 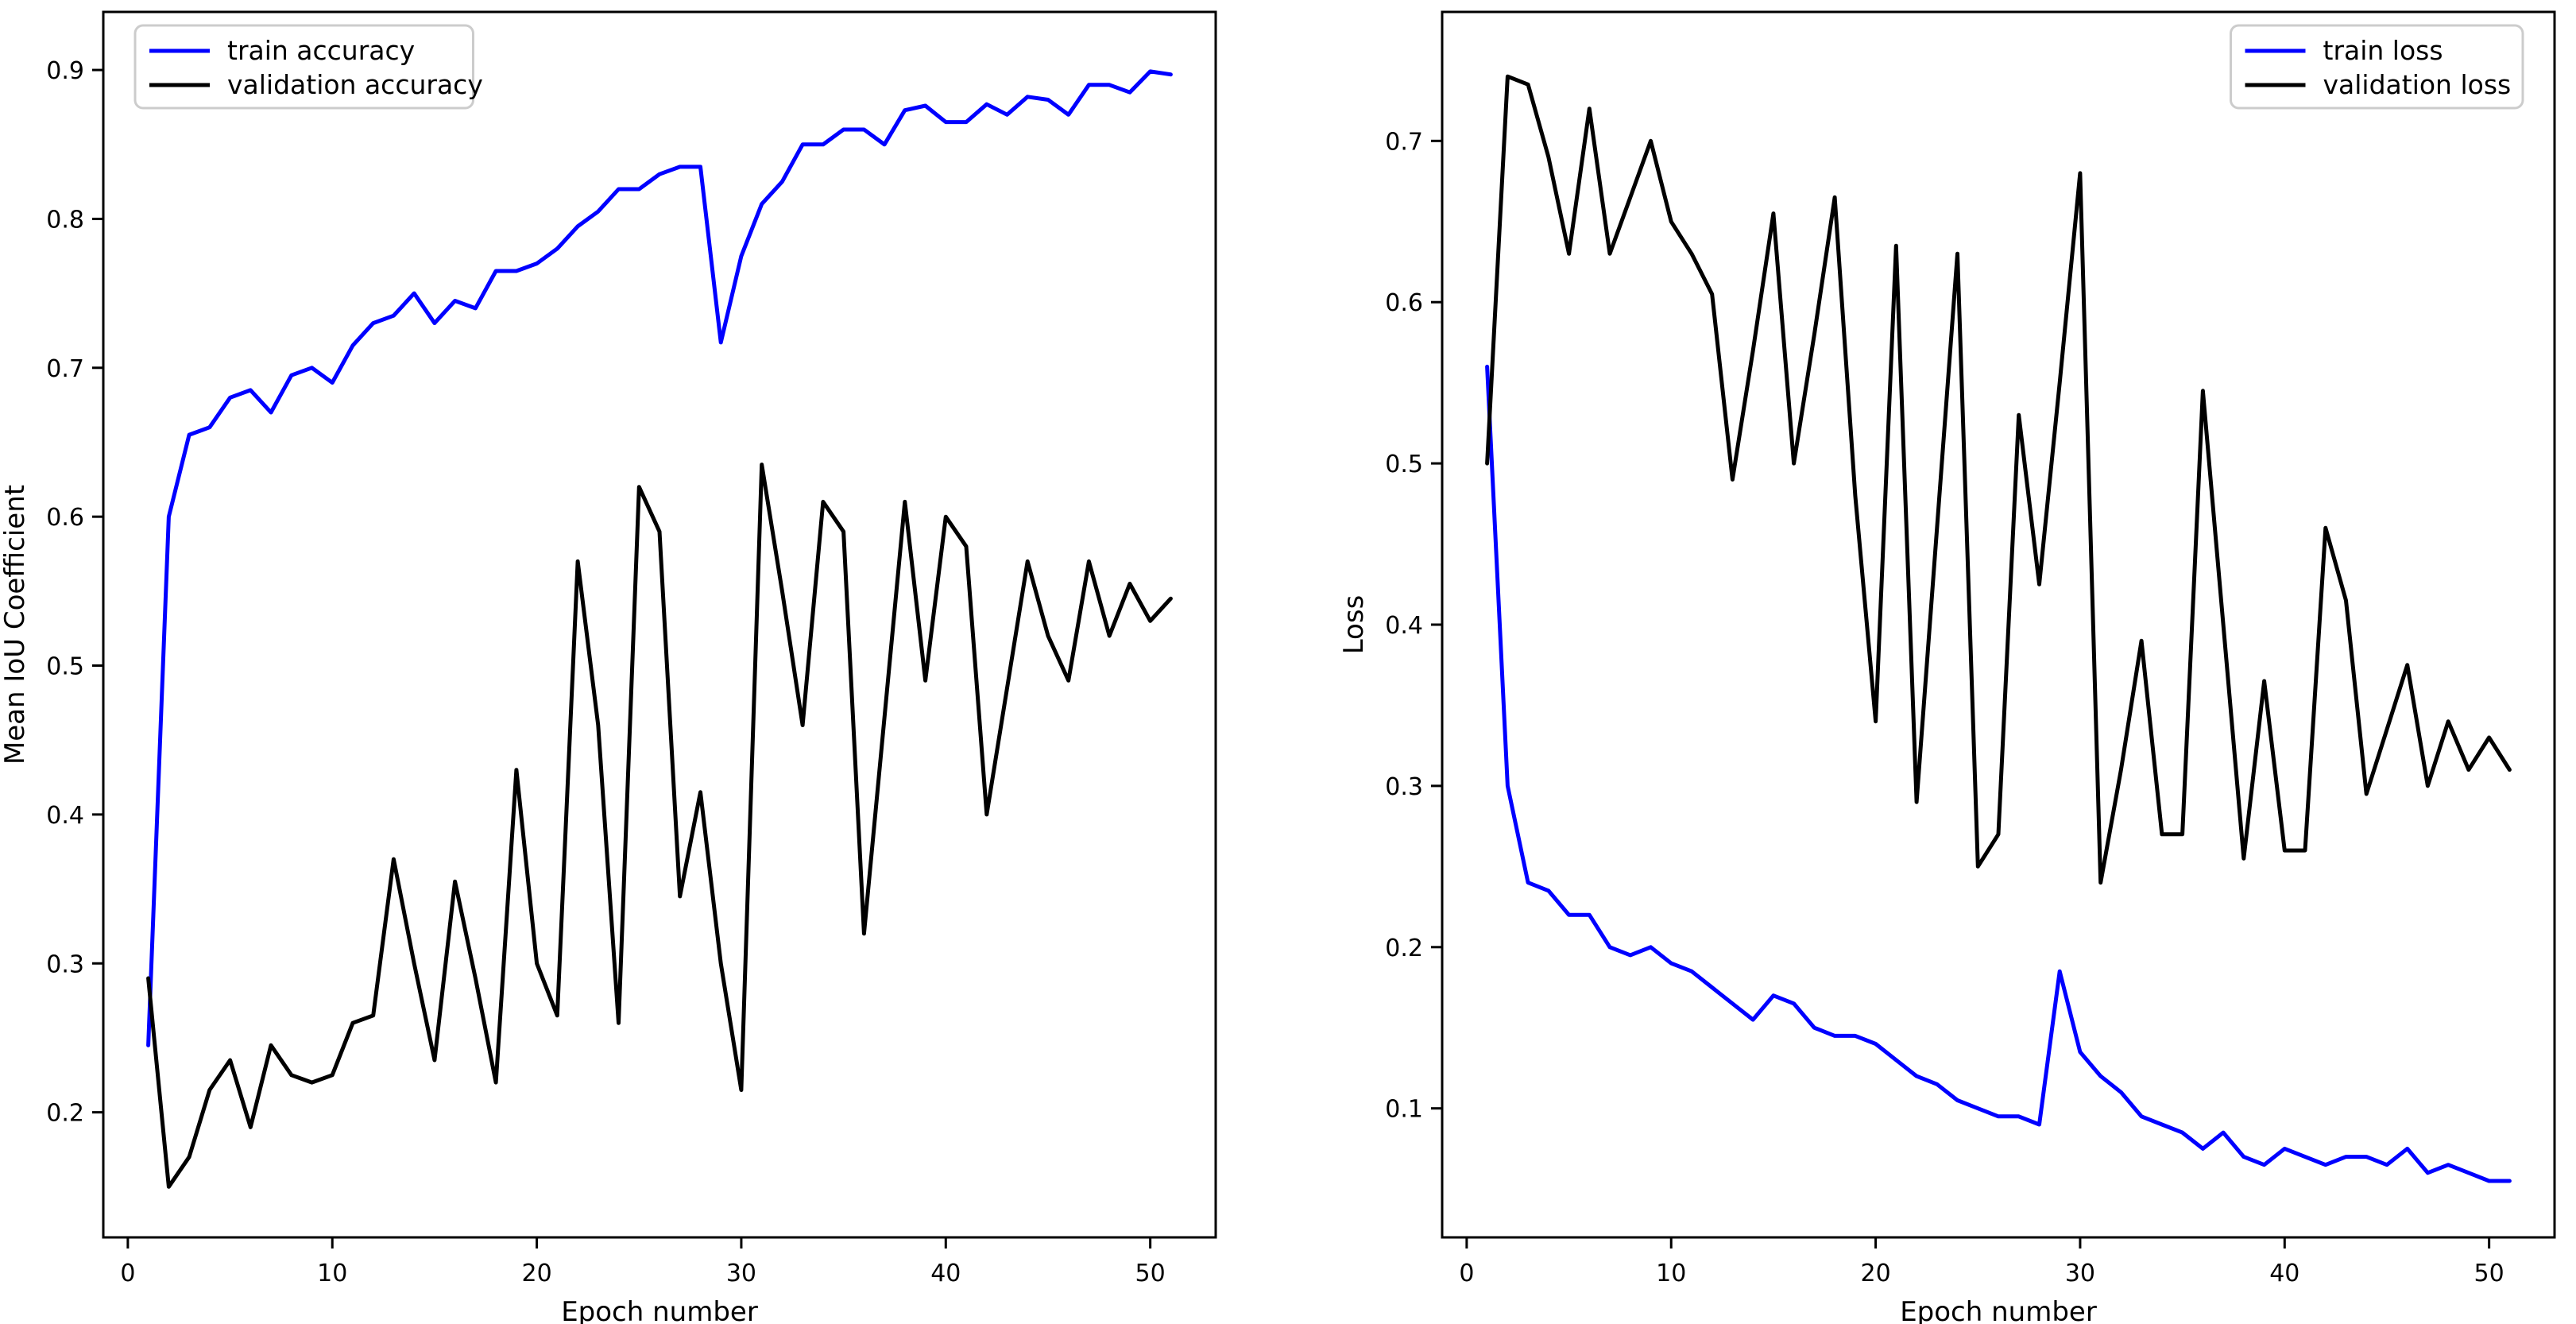 What do you see at coordinates (65, 220) in the screenshot?
I see `mean-iou-y-tick-label: 0.8` at bounding box center [65, 220].